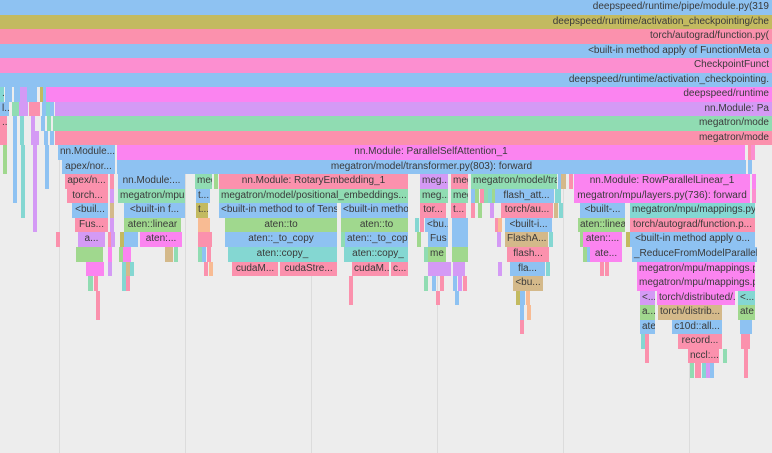 This screenshot has width=772, height=453. What do you see at coordinates (281, 225) in the screenshot?
I see `frame-aten-to: aten::to` at bounding box center [281, 225].